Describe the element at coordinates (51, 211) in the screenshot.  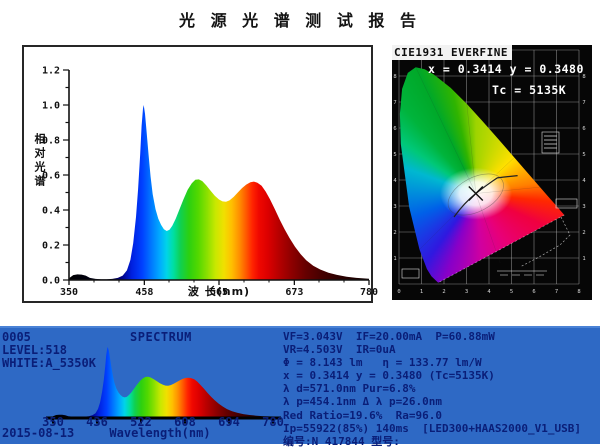
I see `svg-text: 0.4` at that location.